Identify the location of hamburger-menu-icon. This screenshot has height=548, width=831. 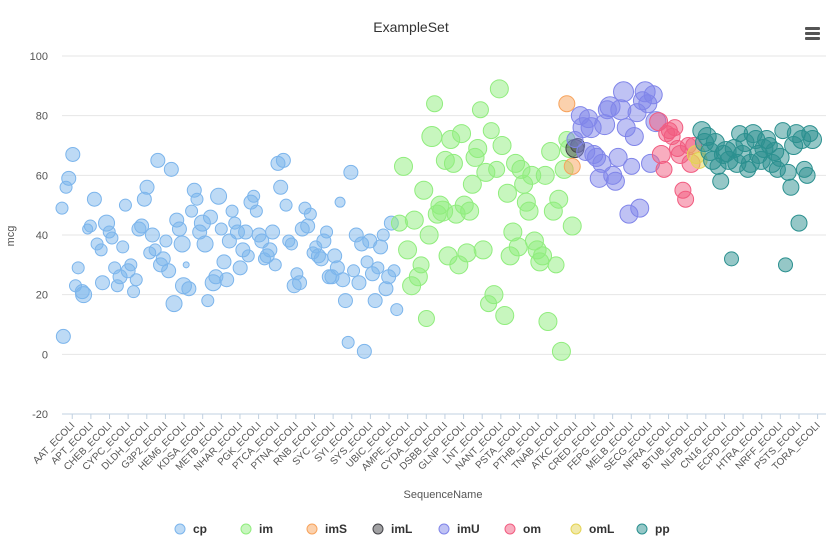
(812, 33).